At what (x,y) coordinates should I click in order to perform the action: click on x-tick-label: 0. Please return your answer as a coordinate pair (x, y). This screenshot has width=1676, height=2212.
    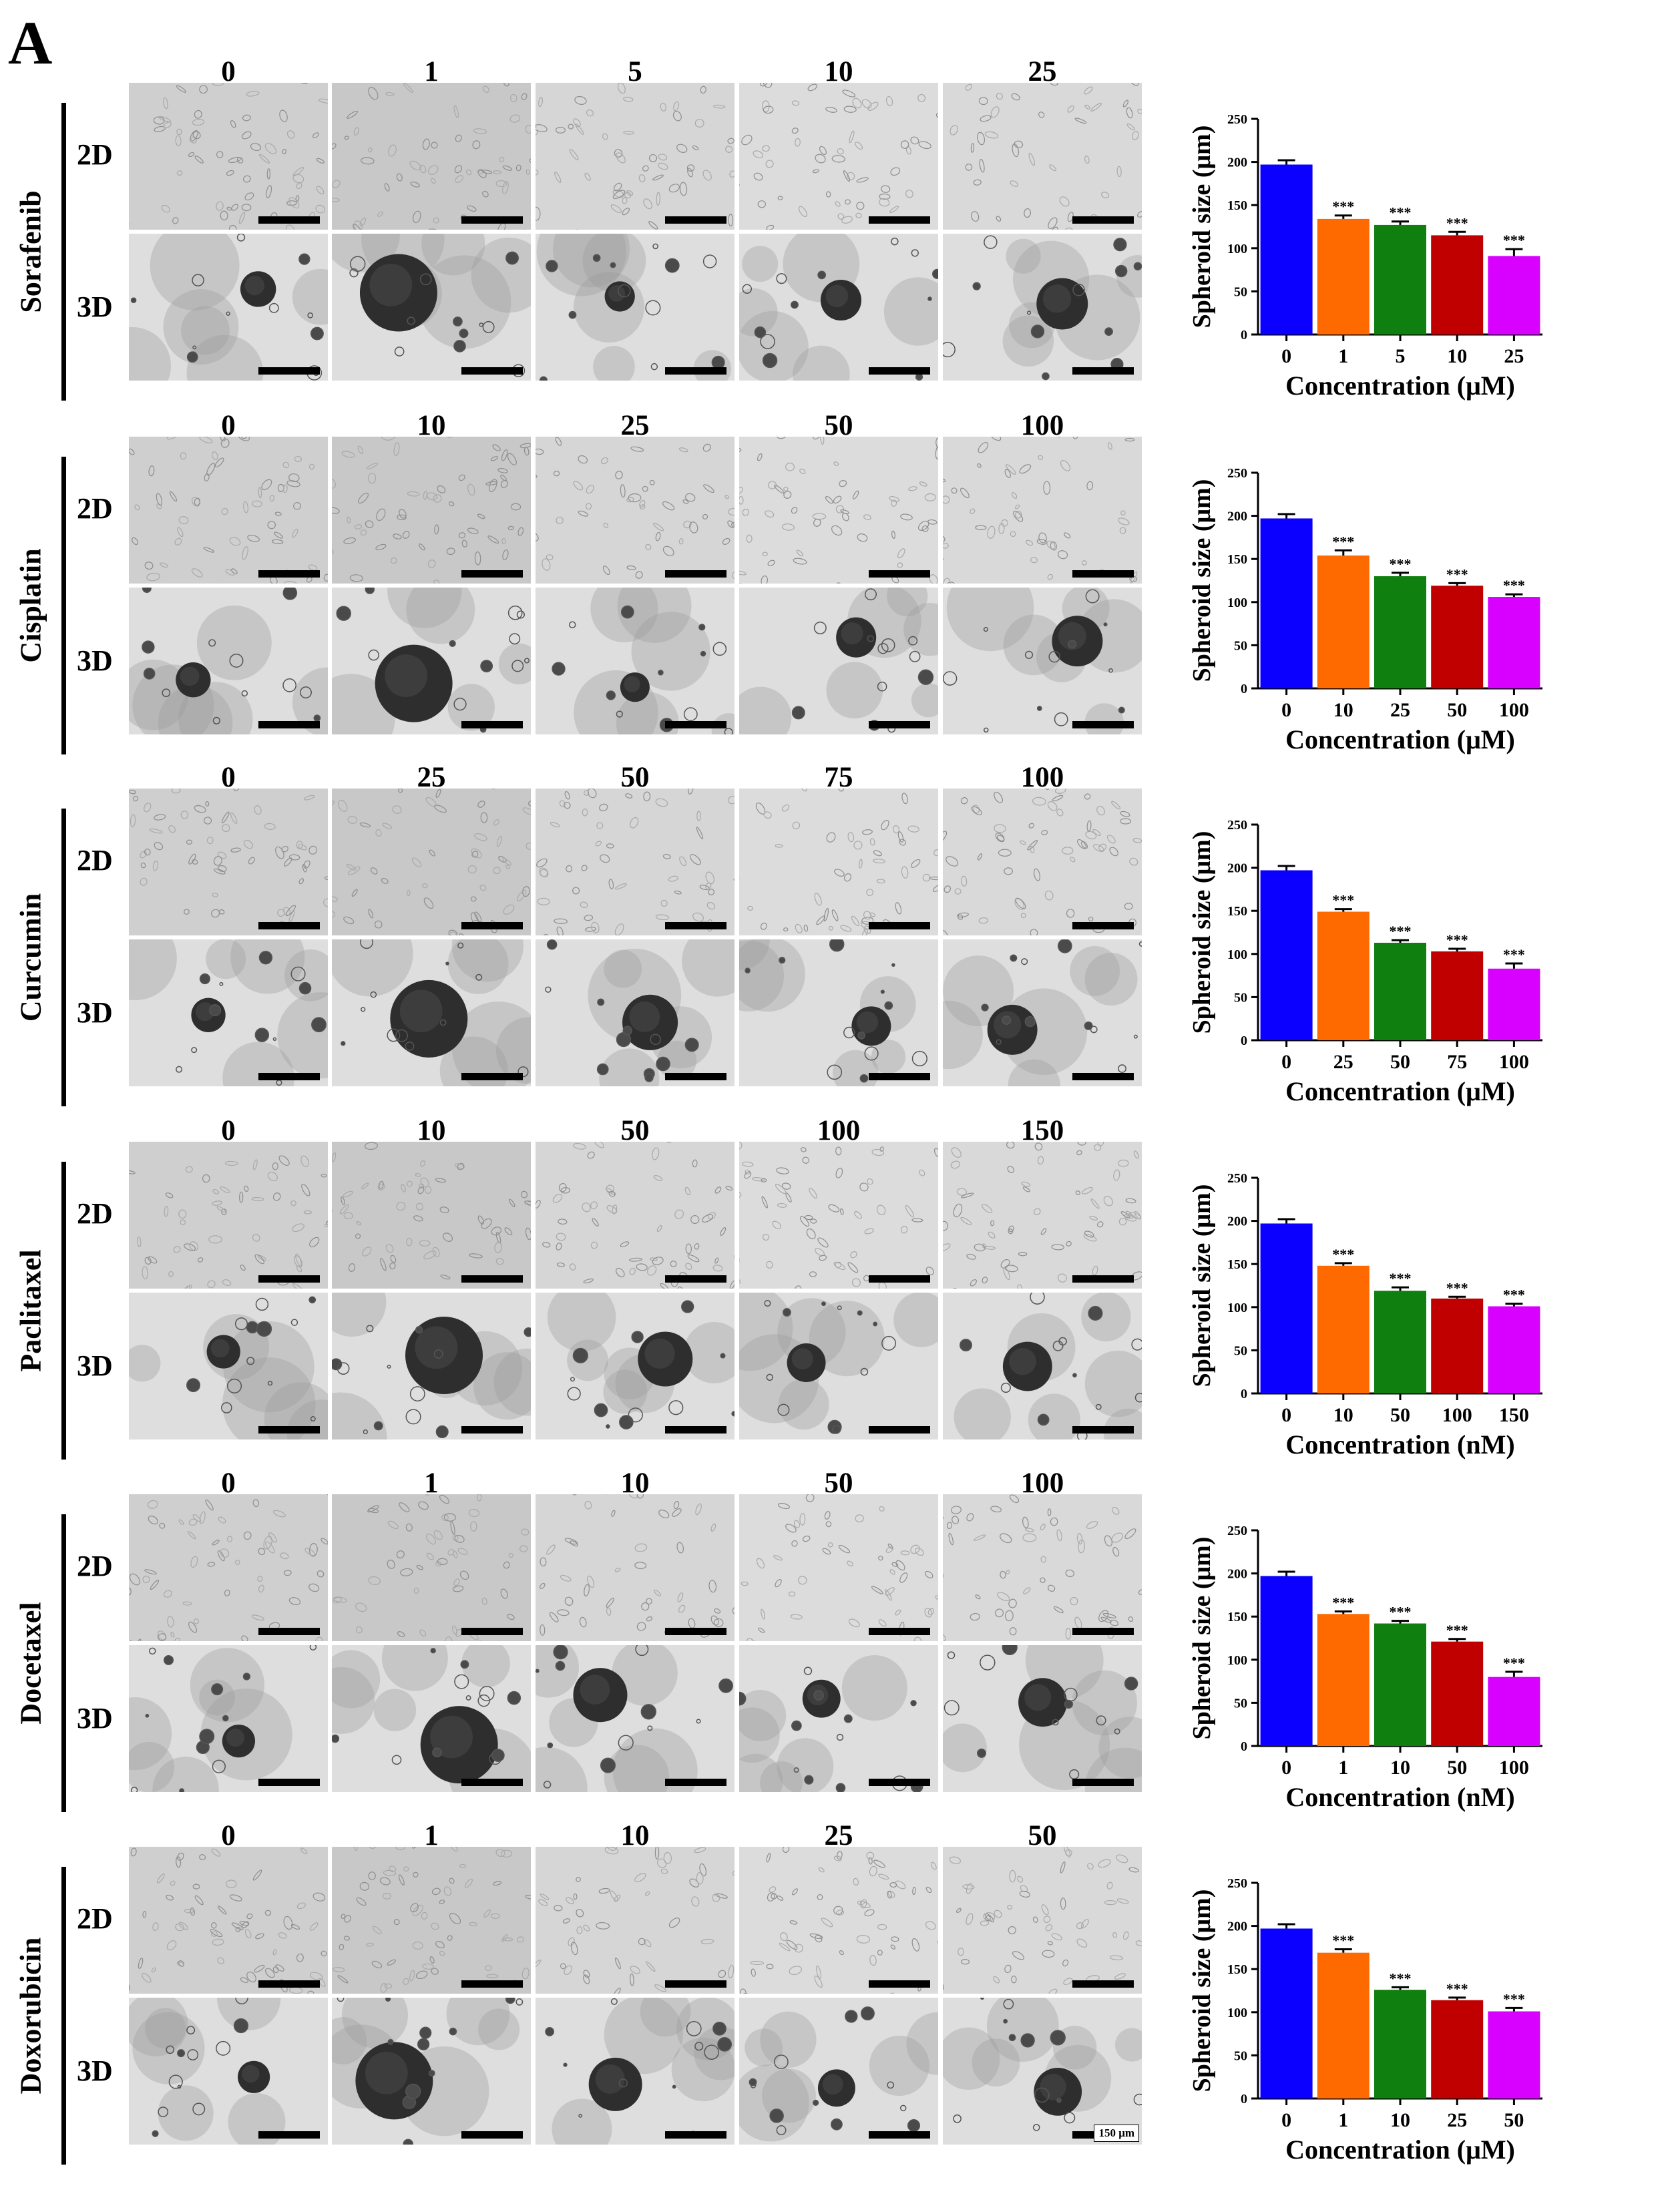
    Looking at the image, I should click on (1286, 710).